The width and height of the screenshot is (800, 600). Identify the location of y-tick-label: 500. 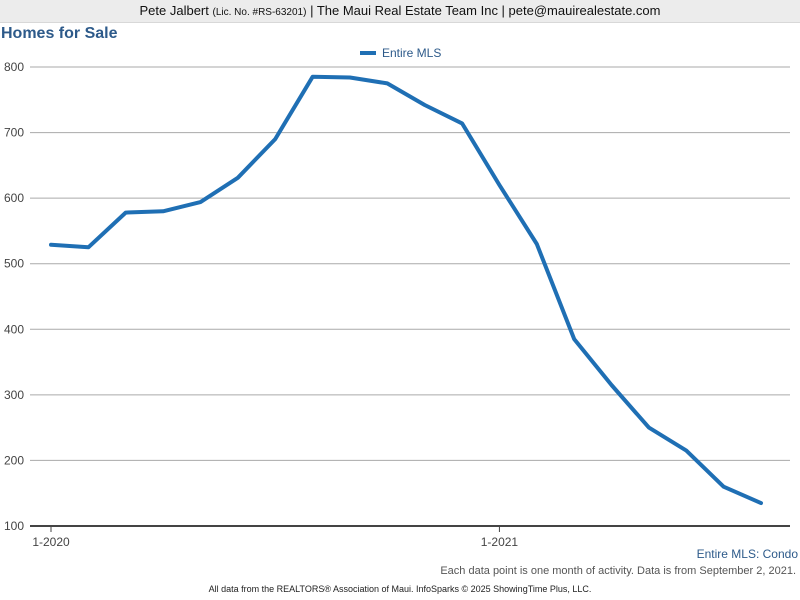
(14, 264).